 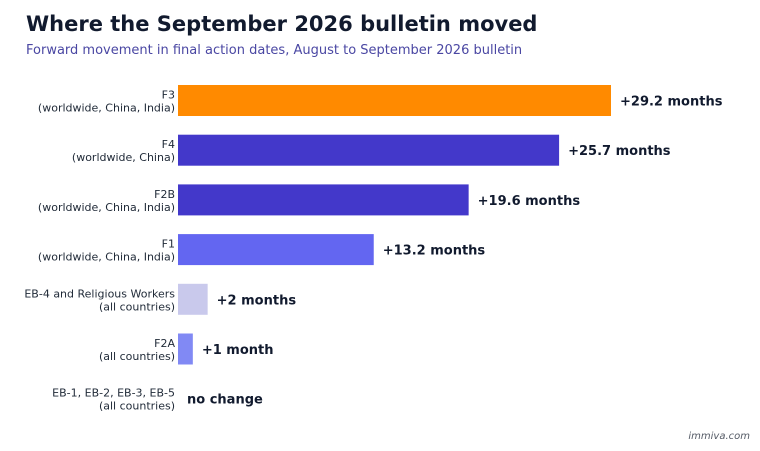 I want to click on value-label: +13.2 months, so click(x=434, y=251).